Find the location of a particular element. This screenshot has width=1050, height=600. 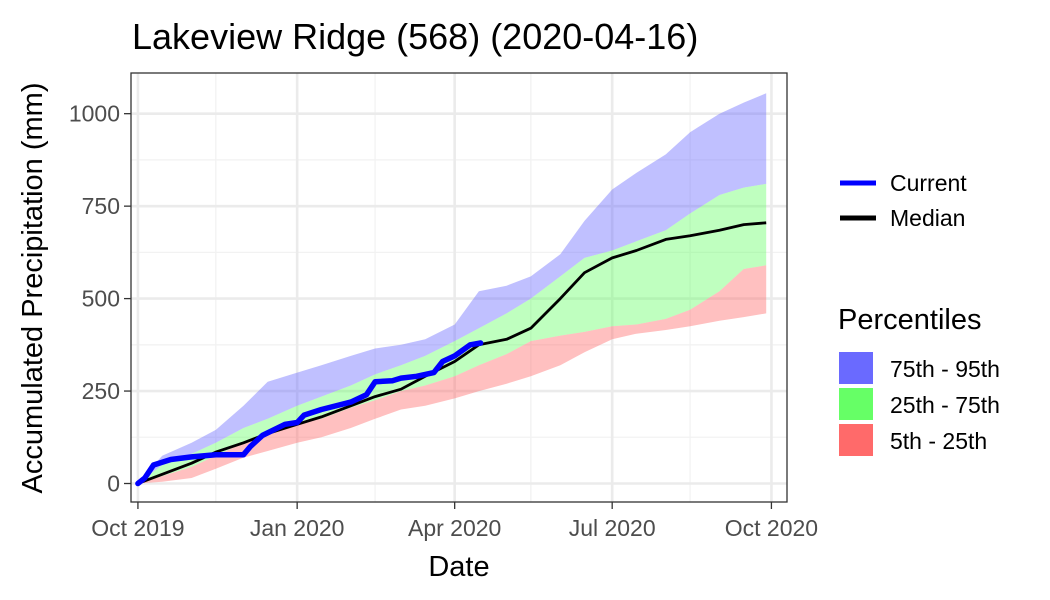

y-axis: 0 250 500 750 1000 is located at coordinates (100, 299).